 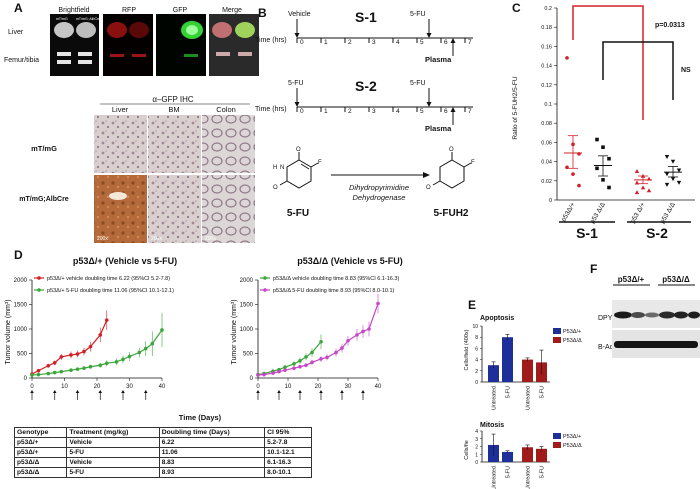 I want to click on table-cell: 8.0-10.1, so click(x=288, y=472).